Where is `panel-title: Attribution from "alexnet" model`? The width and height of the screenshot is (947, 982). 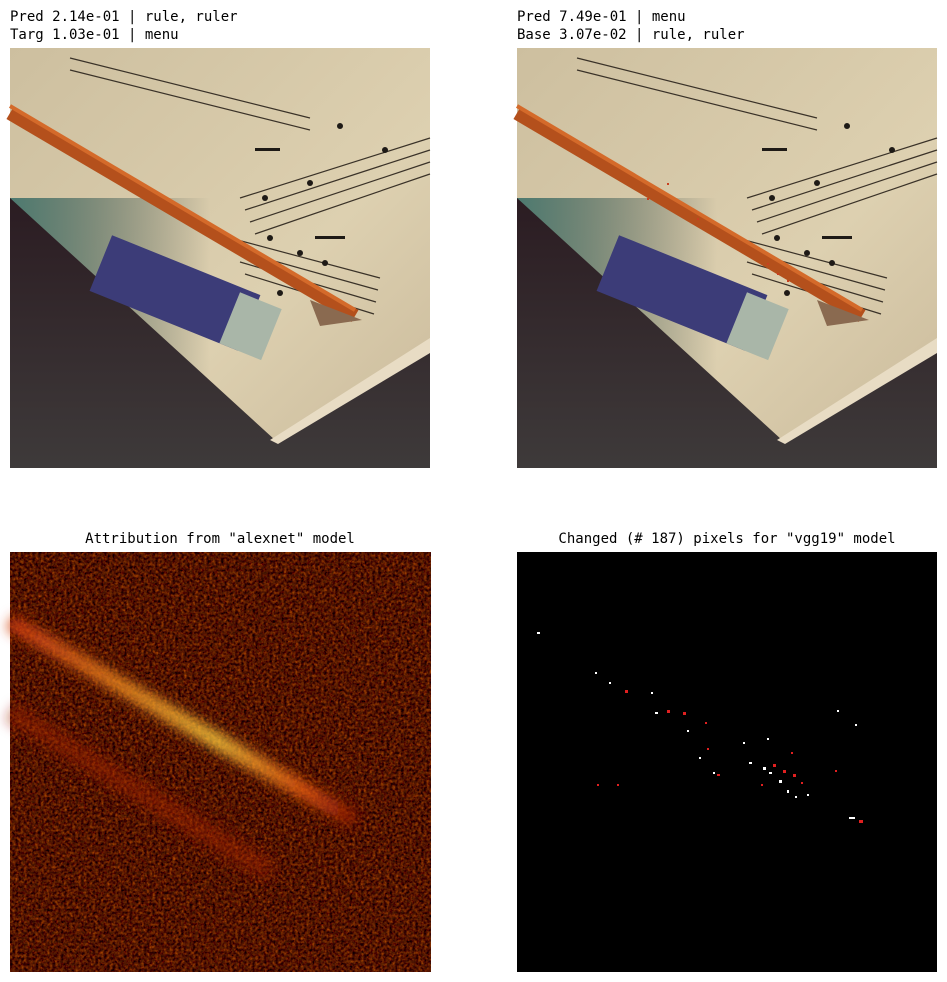
panel-title: Attribution from "alexnet" model is located at coordinates (220, 539).